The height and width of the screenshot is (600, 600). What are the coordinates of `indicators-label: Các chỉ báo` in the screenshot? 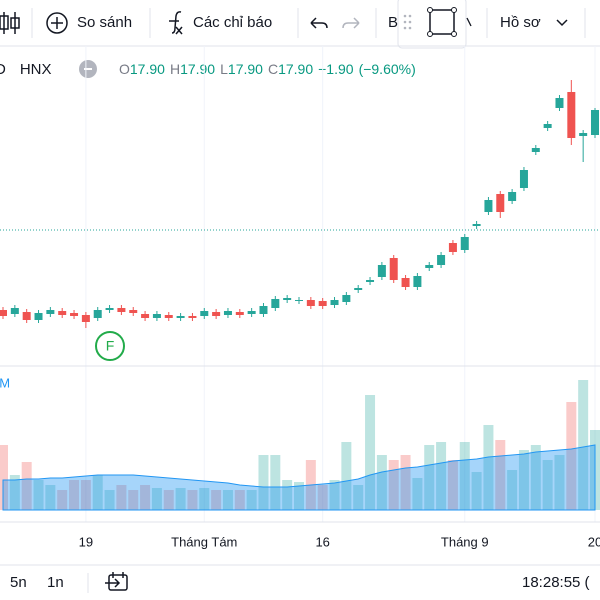 It's located at (232, 22).